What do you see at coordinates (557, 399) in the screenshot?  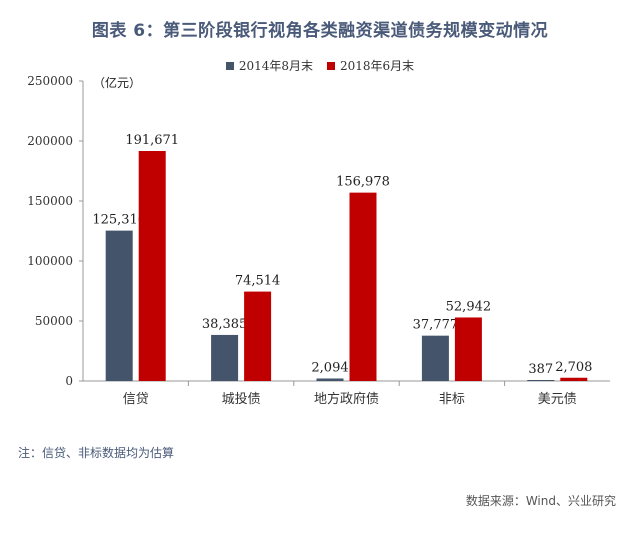 I see `x-tick-label: 美元债` at bounding box center [557, 399].